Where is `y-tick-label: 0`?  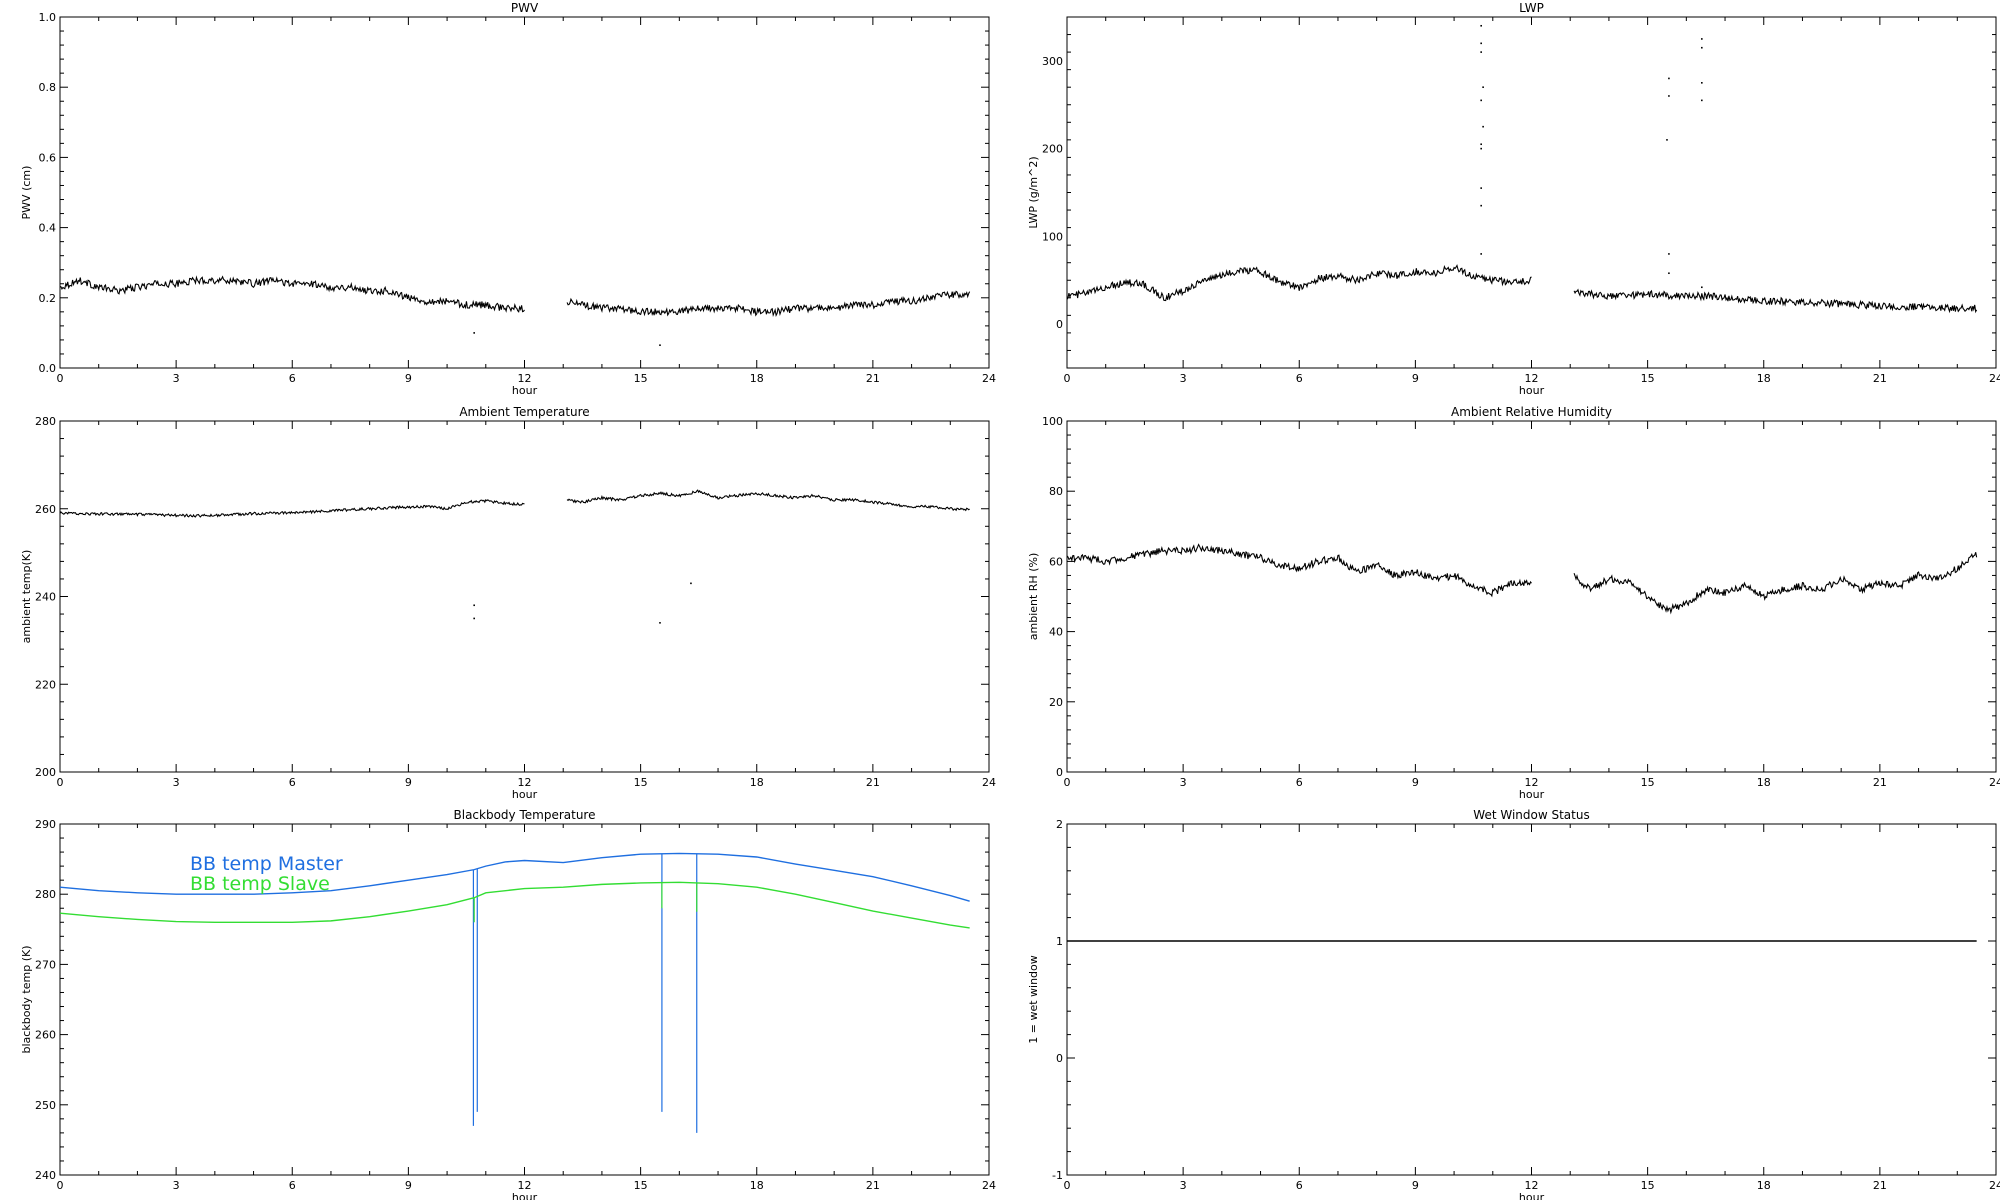 y-tick-label: 0 is located at coordinates (1059, 324).